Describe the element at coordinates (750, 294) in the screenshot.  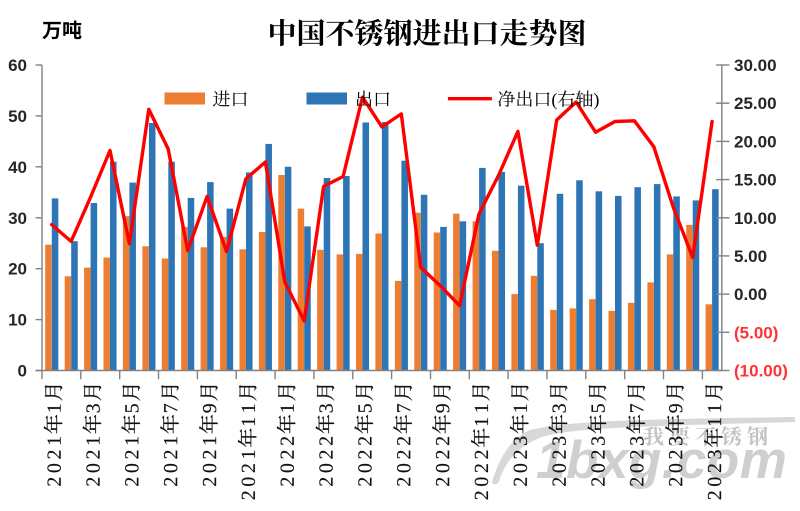
I see `svg-text: 0.00` at that location.